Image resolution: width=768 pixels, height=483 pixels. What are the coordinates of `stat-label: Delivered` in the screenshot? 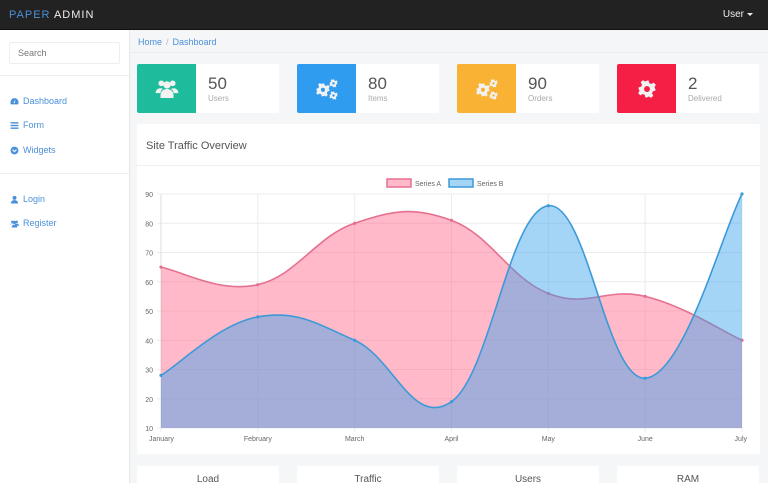 It's located at (705, 98).